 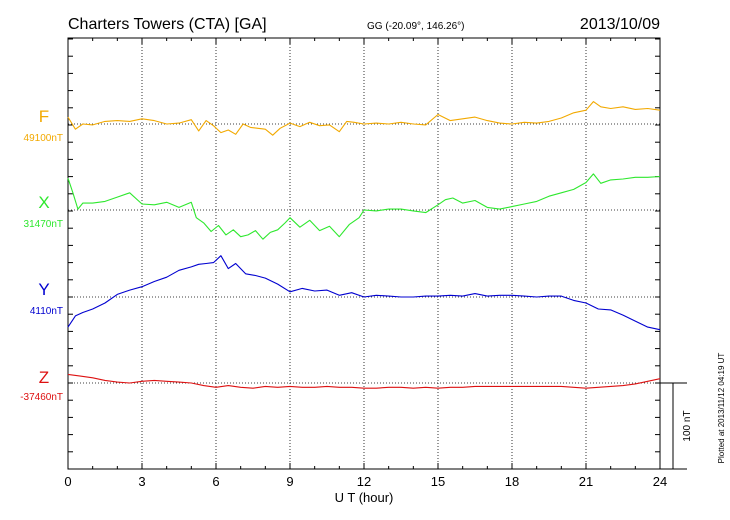 What do you see at coordinates (364, 381) in the screenshot?
I see `series-z-line` at bounding box center [364, 381].